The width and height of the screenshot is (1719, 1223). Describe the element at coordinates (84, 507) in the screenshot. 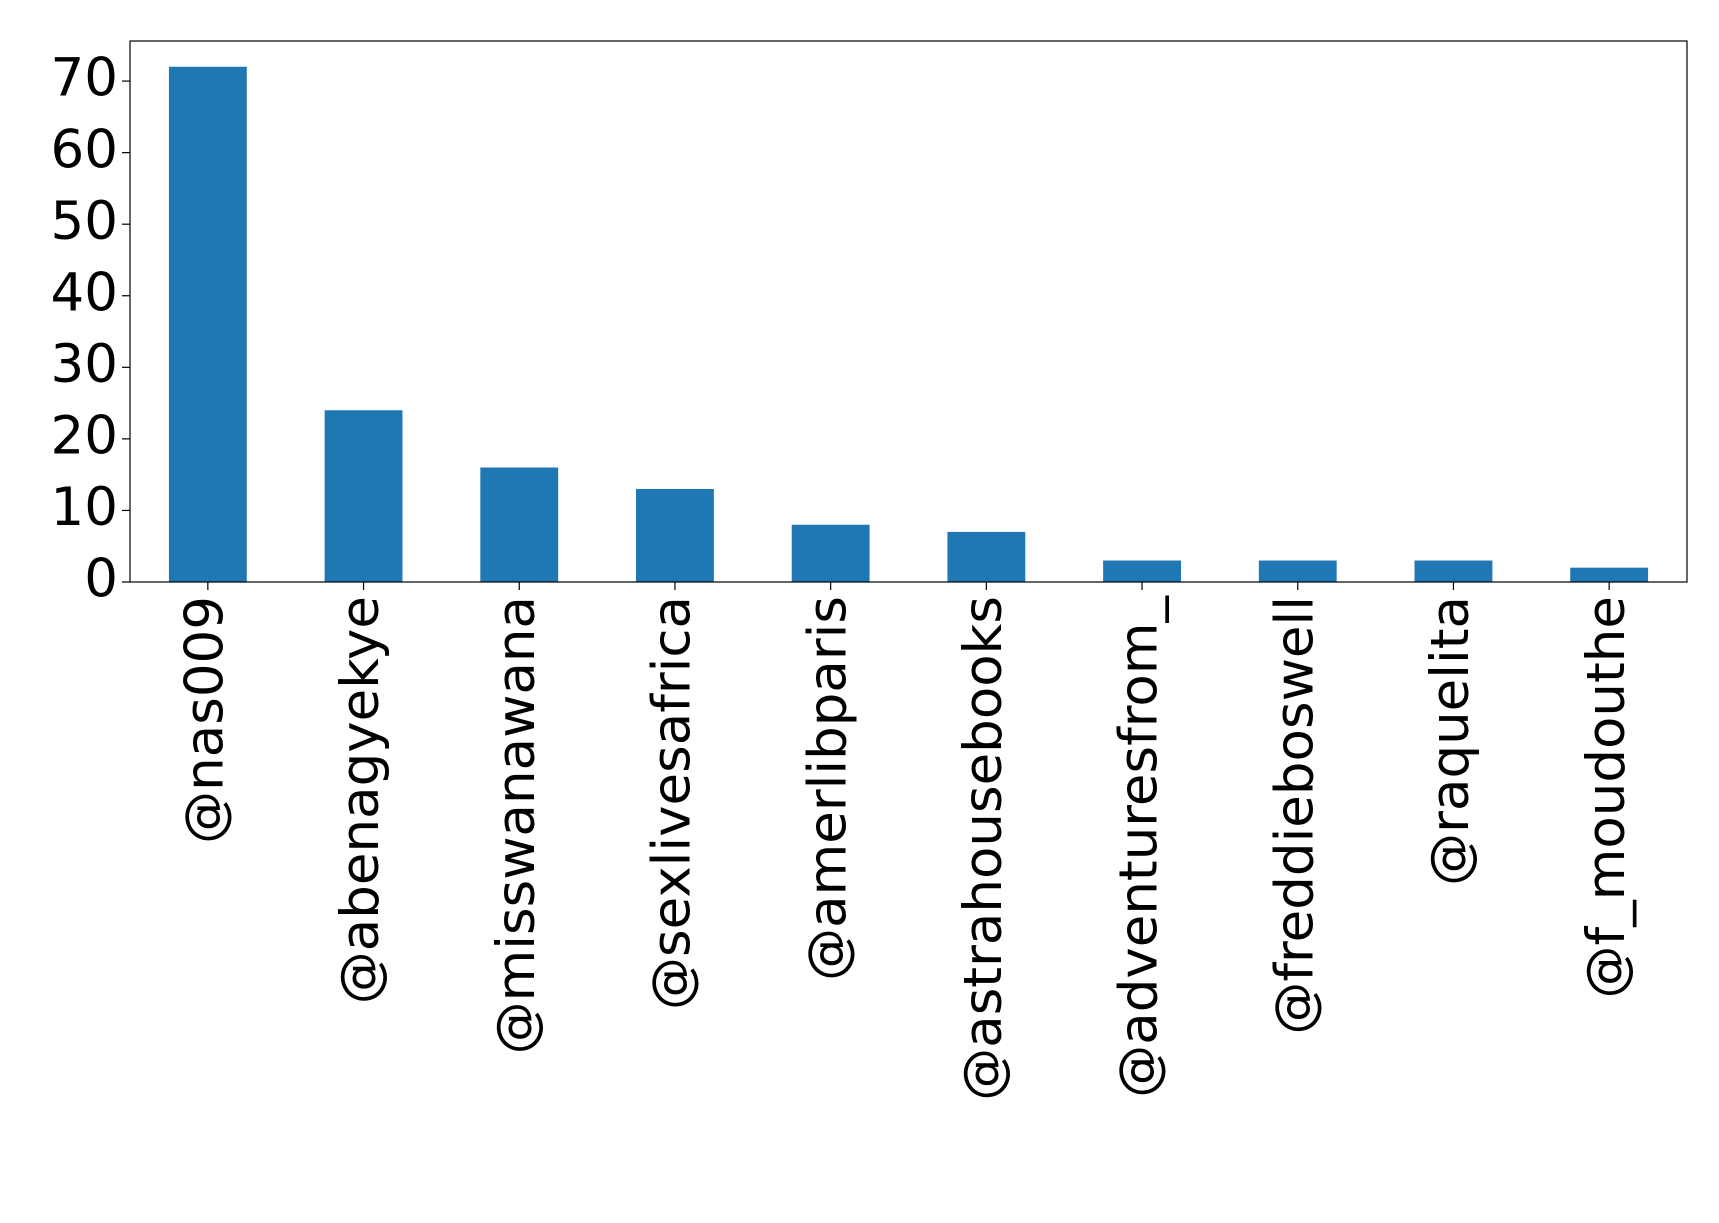

I see `y-tick-label: 10` at that location.